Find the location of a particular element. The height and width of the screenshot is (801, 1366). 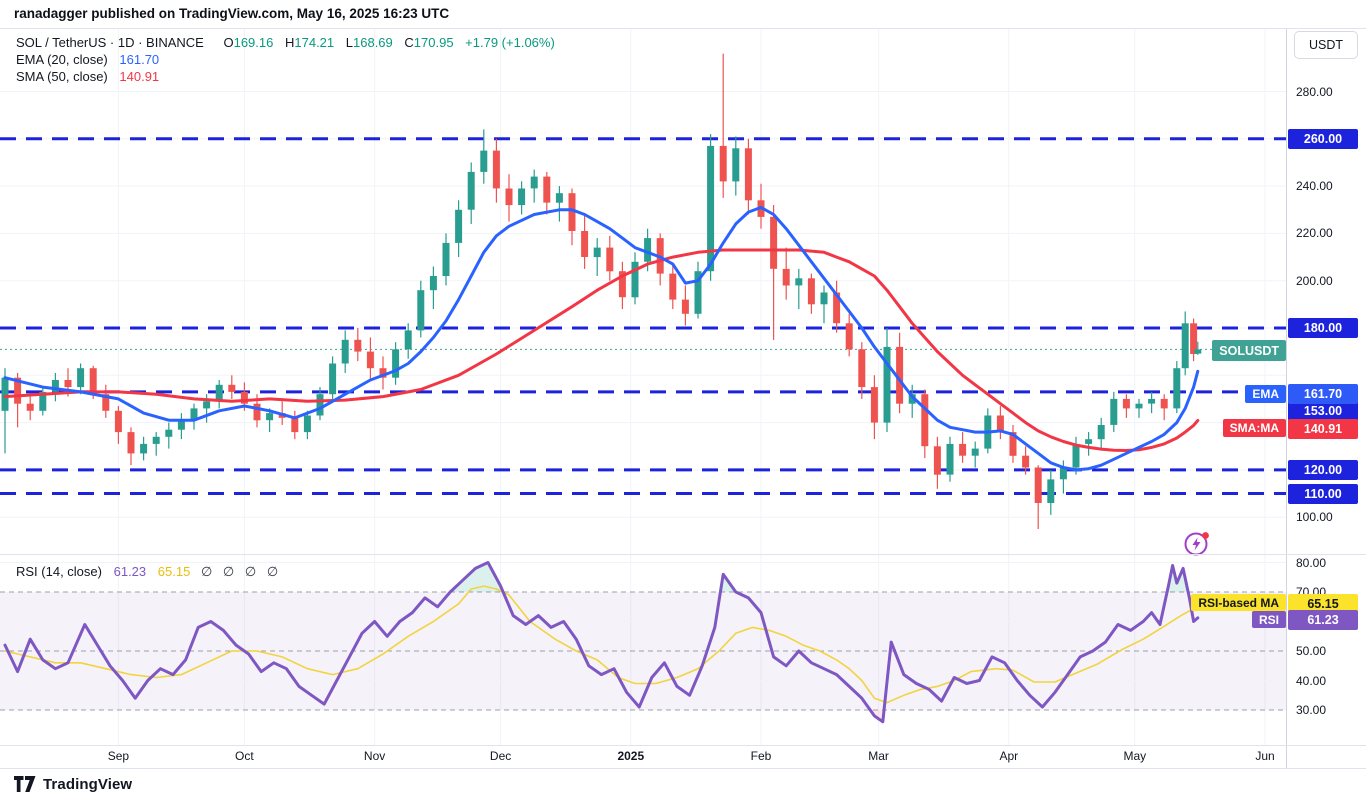

last-price-value: 170.95 is located at coordinates (1324, 349).